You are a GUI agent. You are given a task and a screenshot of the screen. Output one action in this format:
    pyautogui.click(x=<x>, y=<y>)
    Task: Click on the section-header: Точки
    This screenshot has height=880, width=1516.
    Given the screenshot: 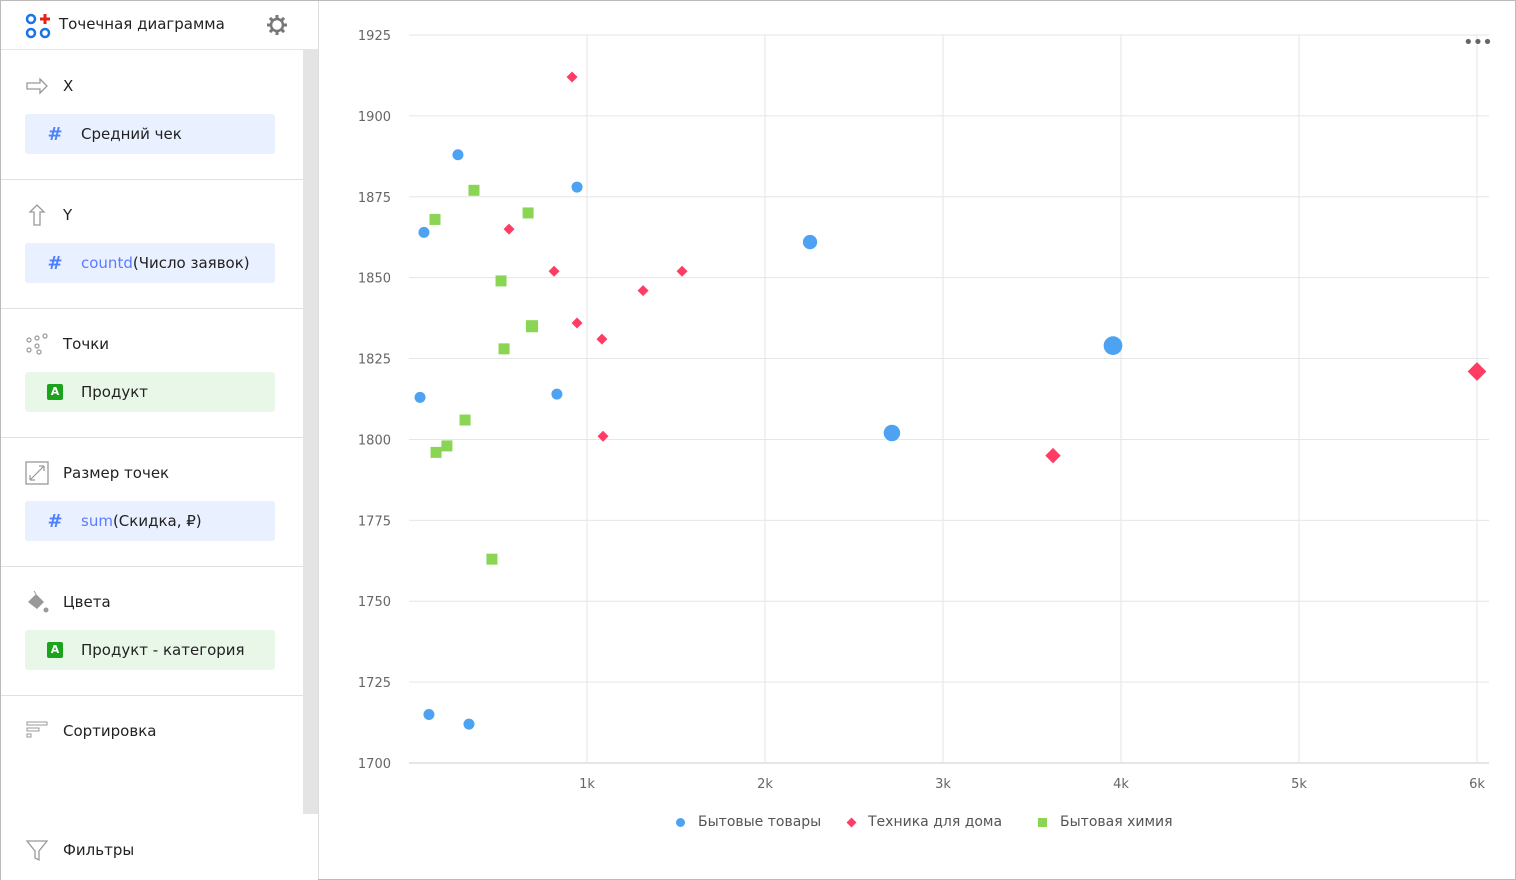 What is the action you would take?
    pyautogui.click(x=67, y=344)
    